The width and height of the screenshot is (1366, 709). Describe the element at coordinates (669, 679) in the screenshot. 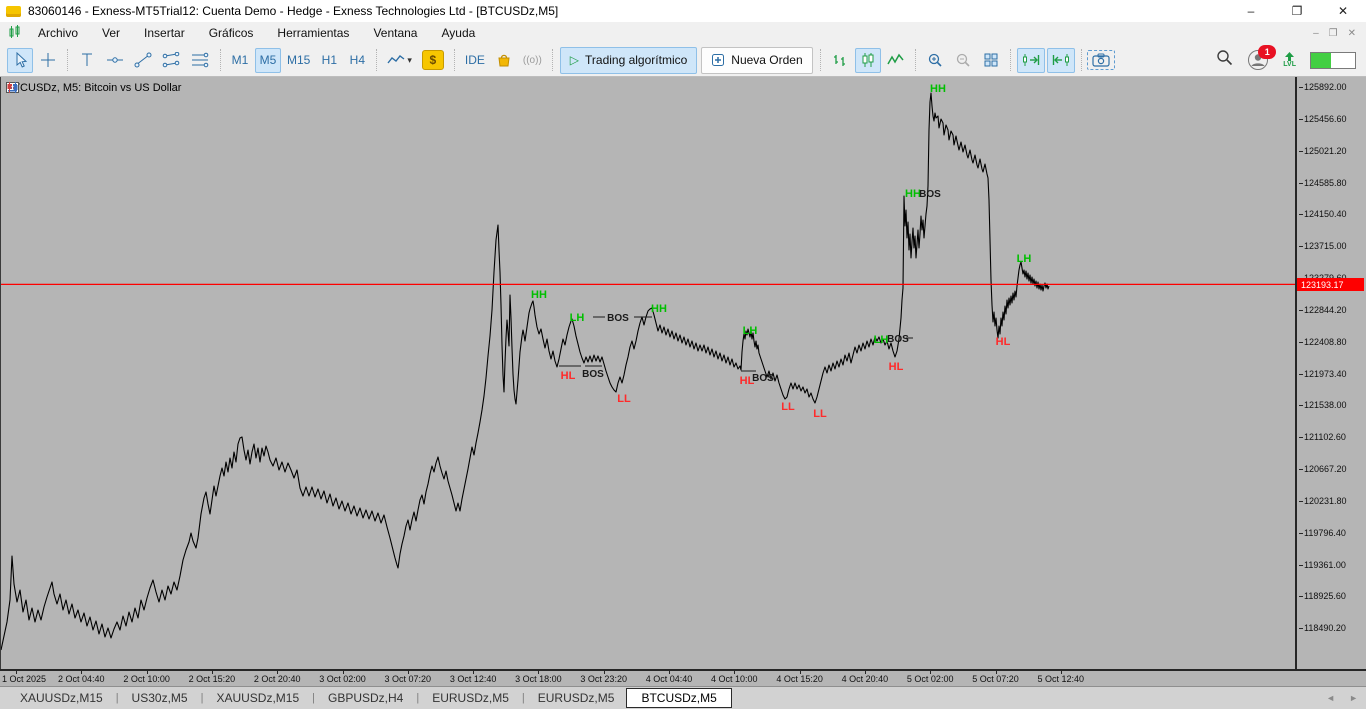

I see `time-axis-label: 4 Oct 04:40` at that location.